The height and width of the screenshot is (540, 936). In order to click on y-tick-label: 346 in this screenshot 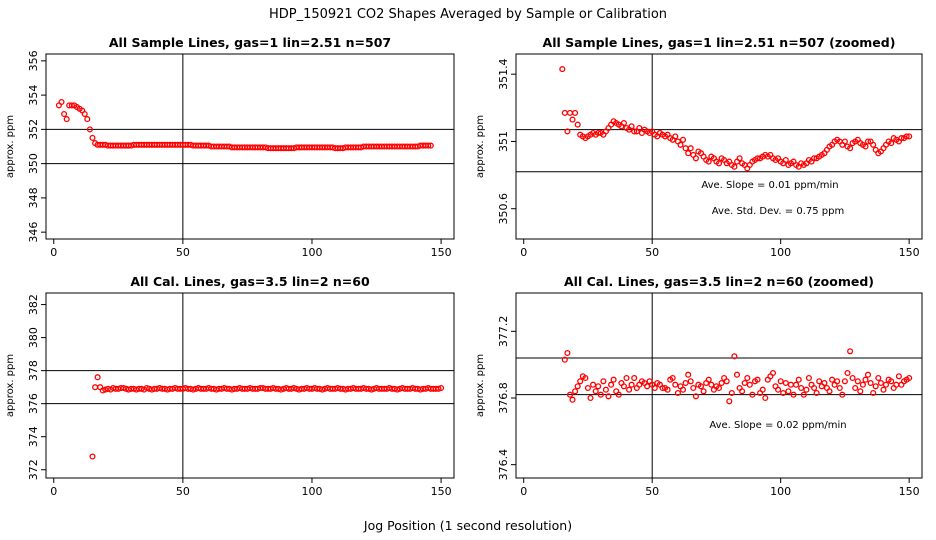, I will do `click(33, 232)`.